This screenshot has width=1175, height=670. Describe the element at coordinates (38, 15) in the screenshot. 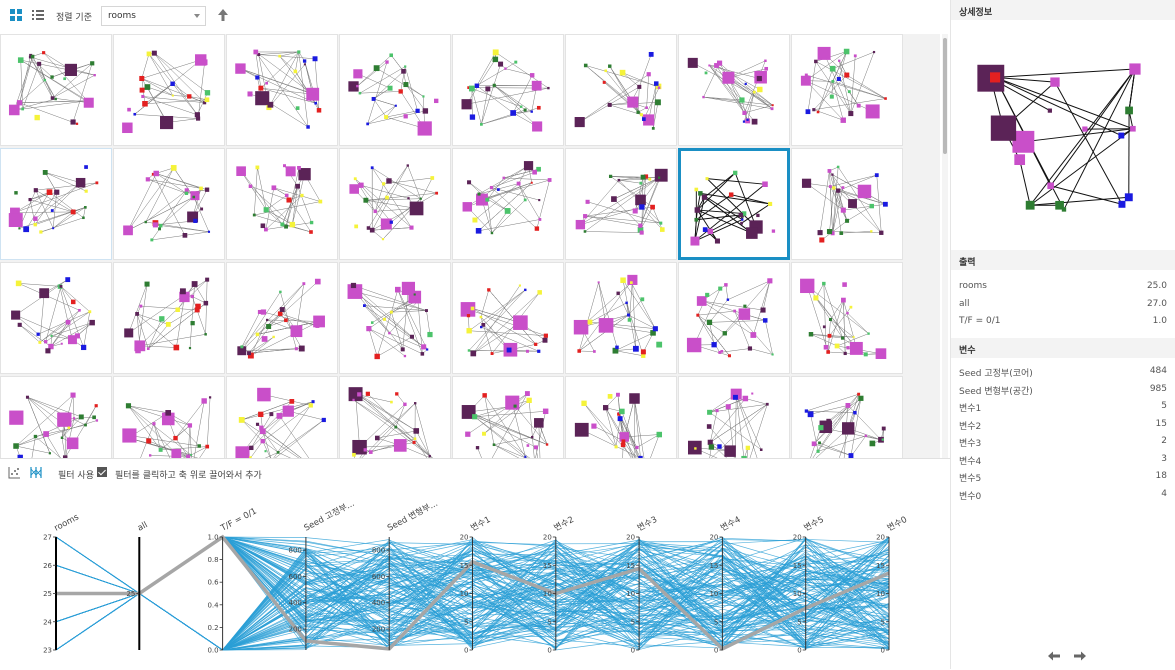

I see `list-view-icon` at that location.